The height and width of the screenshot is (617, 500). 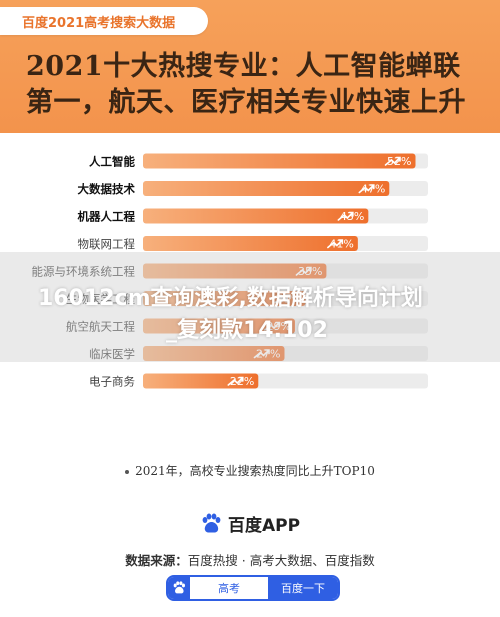 What do you see at coordinates (281, 560) in the screenshot?
I see `source-text: 百度热搜 · 高考大数据、百度指数` at bounding box center [281, 560].